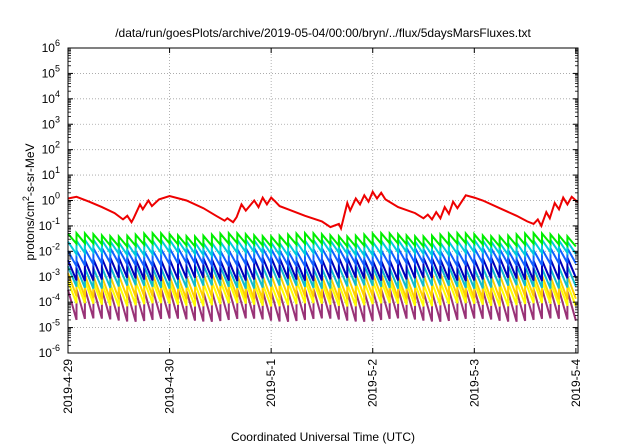 This screenshot has width=640, height=448. I want to click on x-tick-label: 2019-4-29, so click(68, 386).